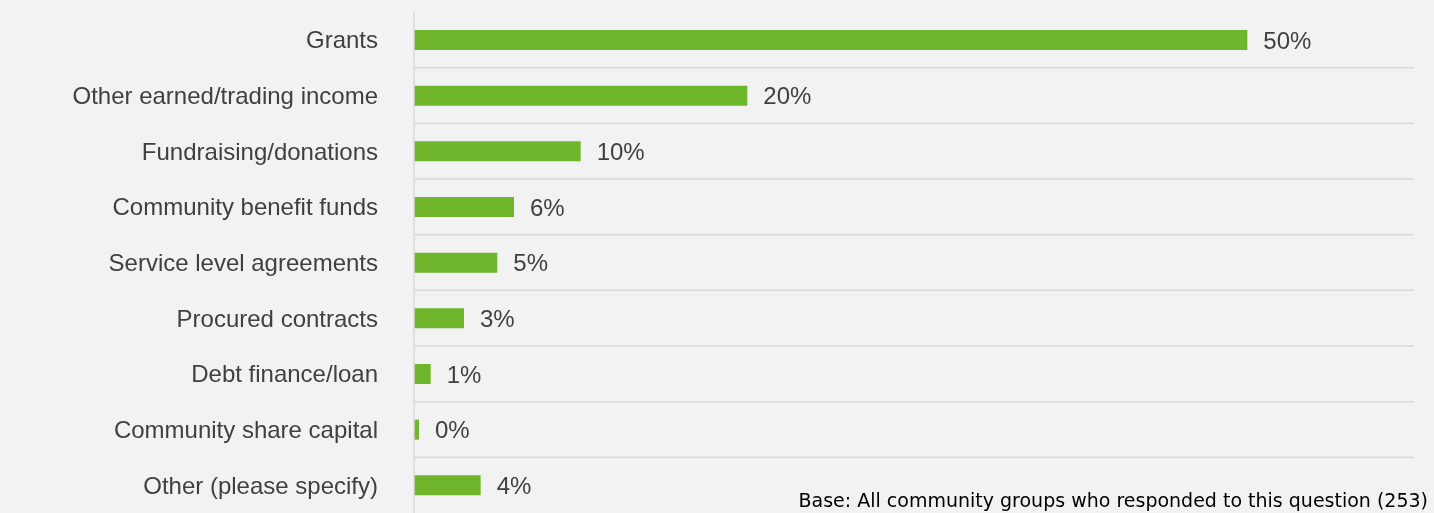  Describe the element at coordinates (531, 263) in the screenshot. I see `data-label: 5%` at that location.